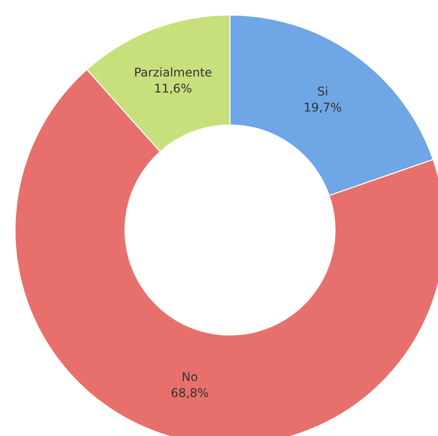 The width and height of the screenshot is (438, 436). I want to click on slice-label: Si, so click(322, 91).